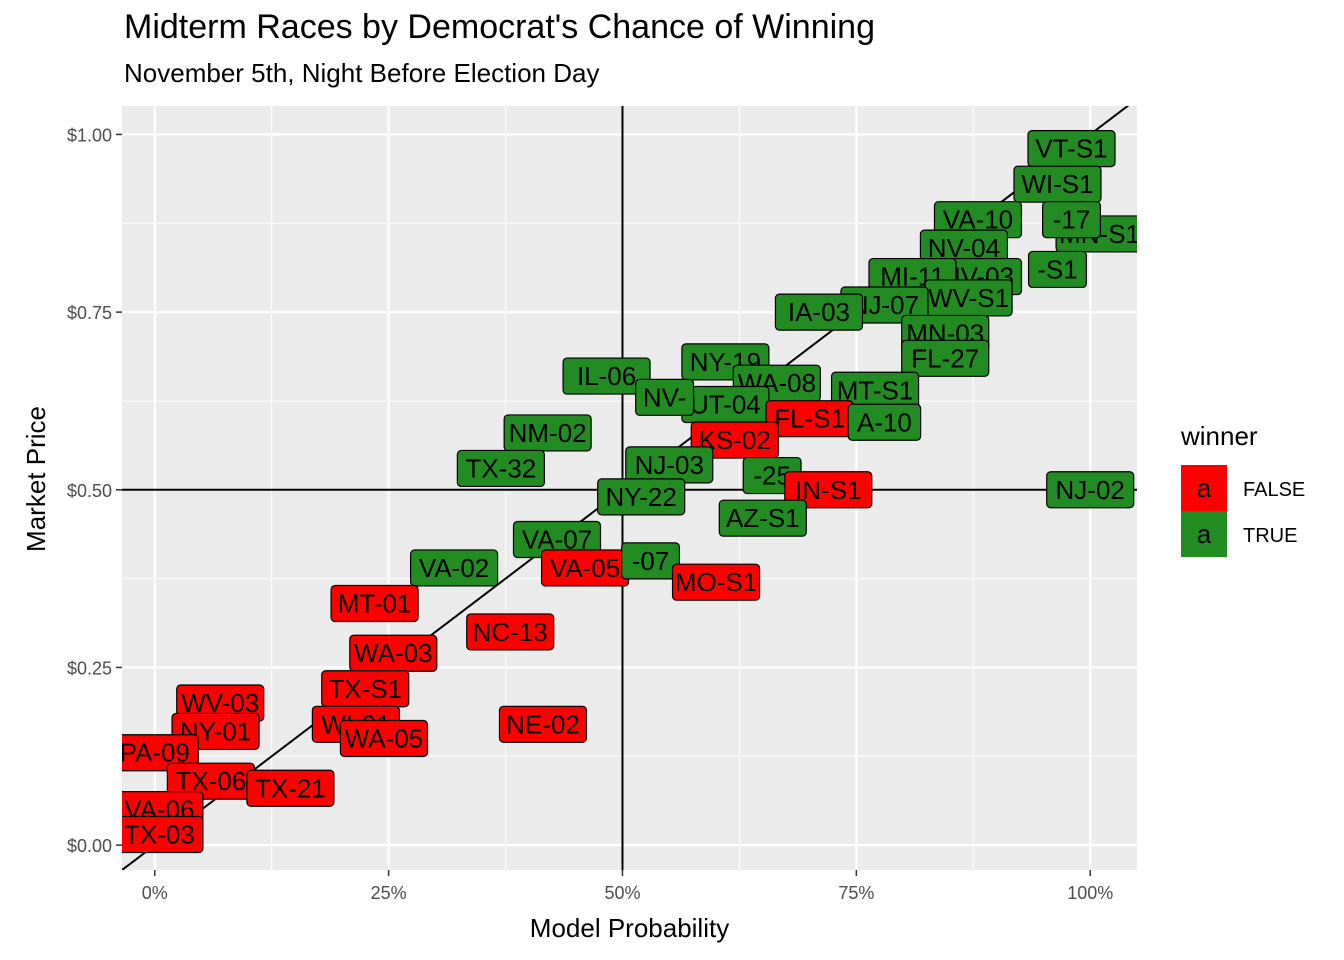 Image resolution: width=1344 pixels, height=960 pixels. I want to click on data-label: -07, so click(651, 561).